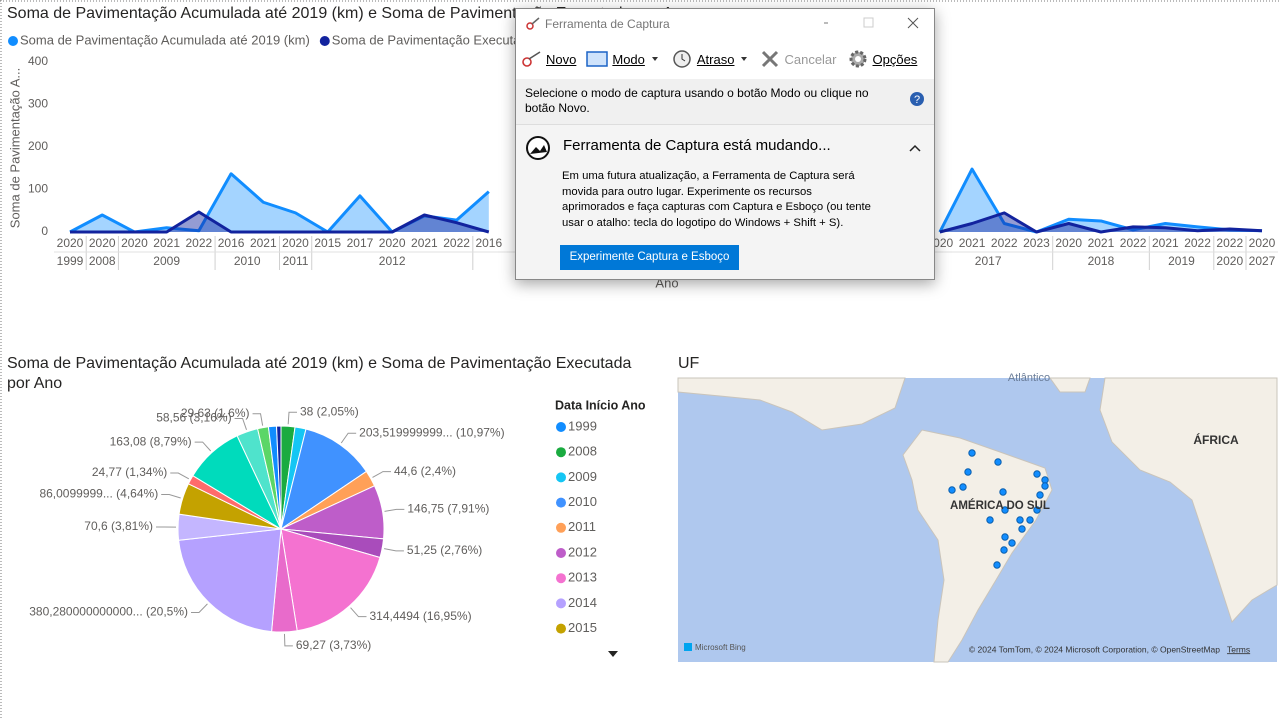 The height and width of the screenshot is (718, 1281). What do you see at coordinates (582, 577) in the screenshot?
I see `legend-label: 2013` at bounding box center [582, 577].